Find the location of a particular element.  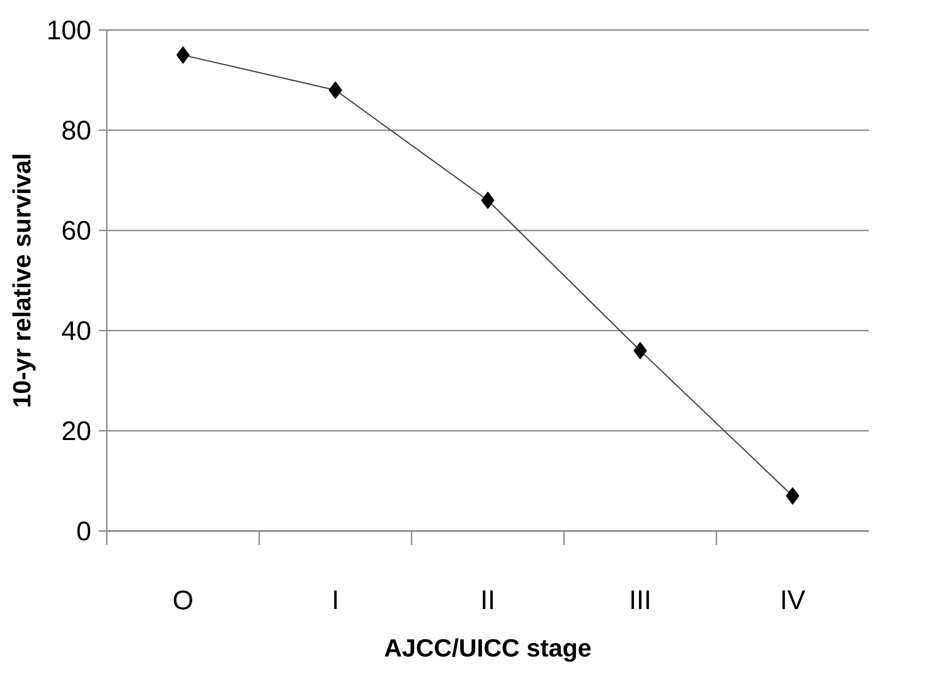

y-tick-label: 0 is located at coordinates (83, 531).